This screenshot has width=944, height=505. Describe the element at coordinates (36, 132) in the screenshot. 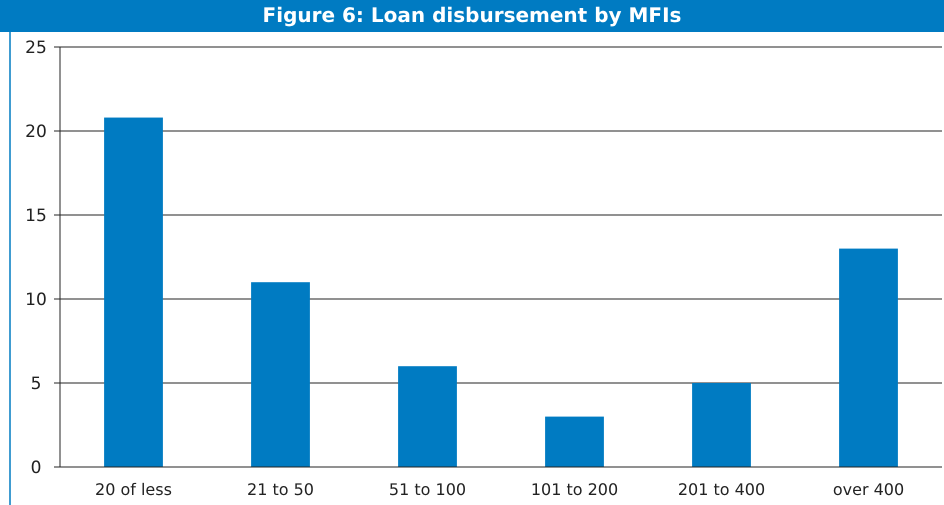

I see `y-tick-label: 20` at that location.